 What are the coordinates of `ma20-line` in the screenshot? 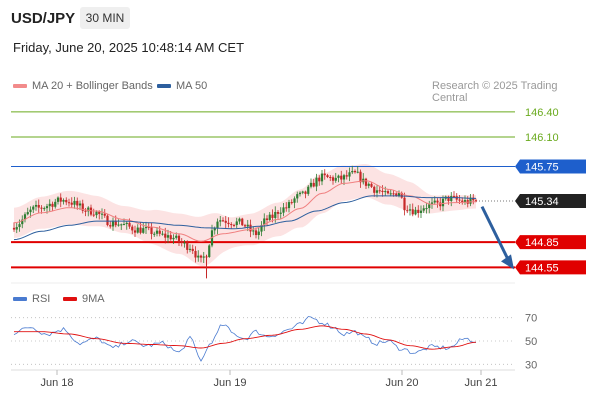 It's located at (244, 211).